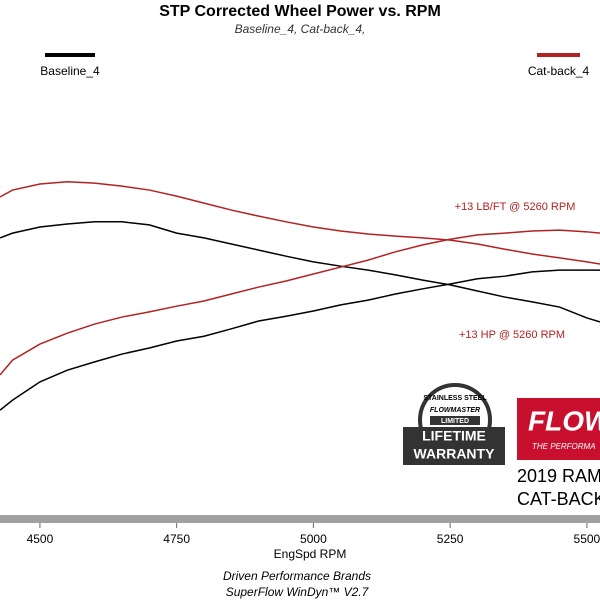  What do you see at coordinates (40, 539) in the screenshot?
I see `x-tick-label: 4500` at bounding box center [40, 539].